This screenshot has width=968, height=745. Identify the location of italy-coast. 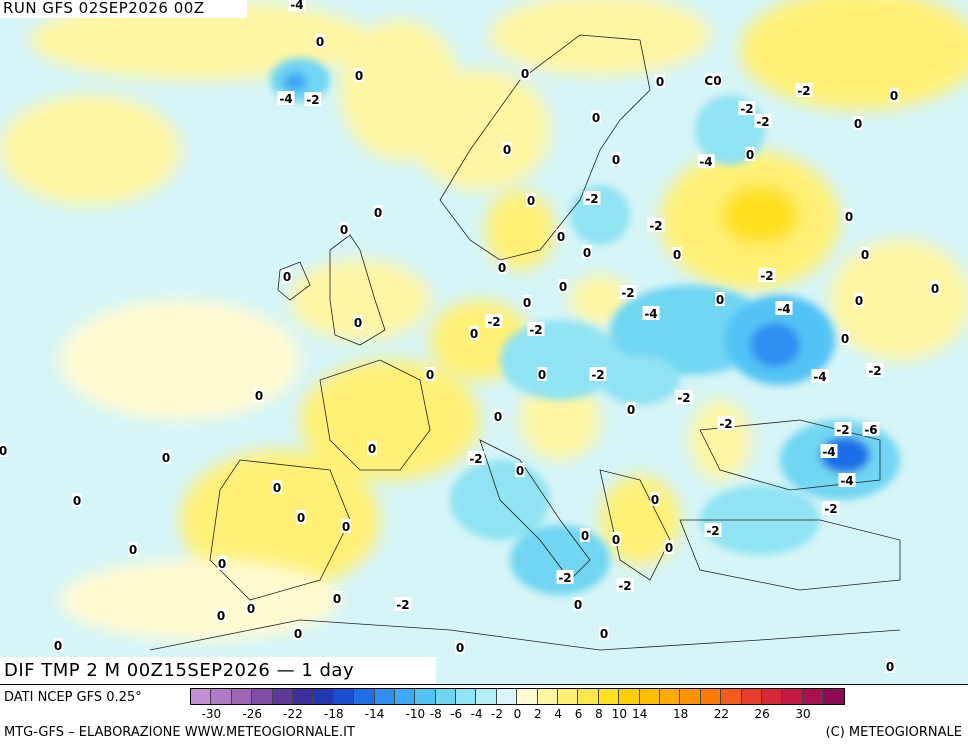
(535, 510).